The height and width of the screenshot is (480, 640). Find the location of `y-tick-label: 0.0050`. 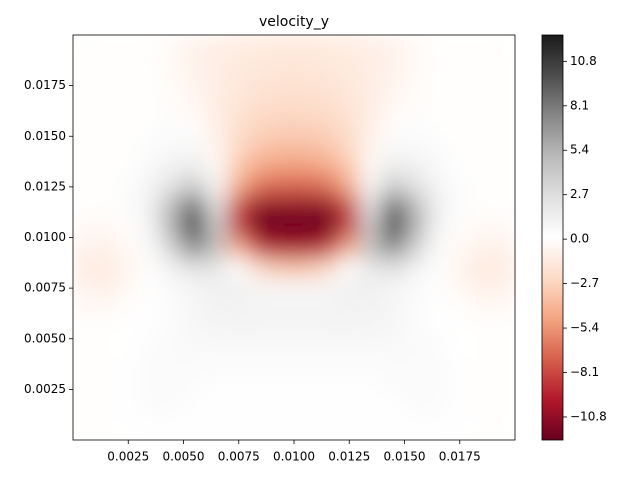

y-tick-label: 0.0050 is located at coordinates (45, 338).